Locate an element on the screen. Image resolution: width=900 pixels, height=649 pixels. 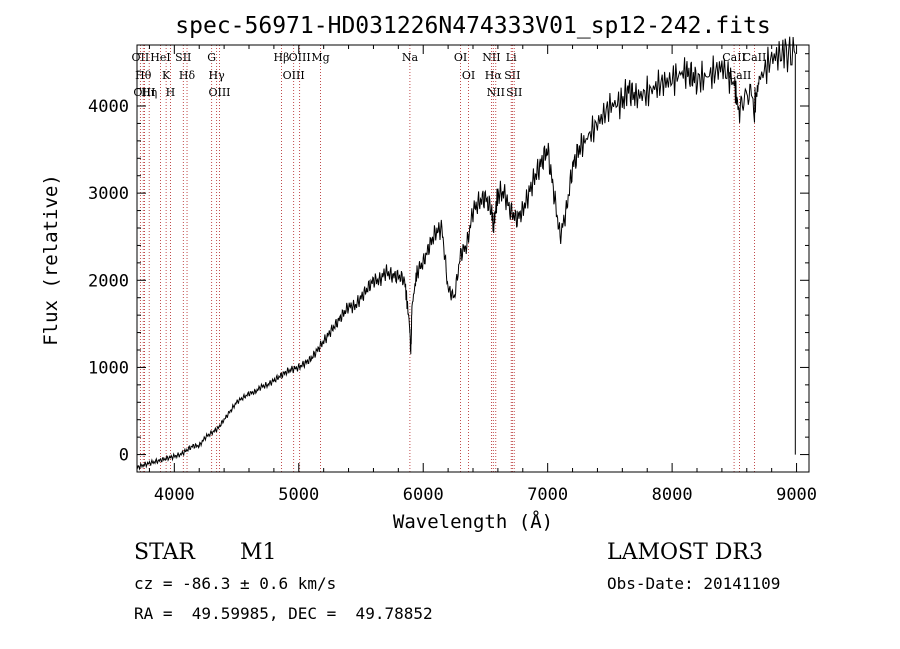
object-subclass: M1 is located at coordinates (258, 552).